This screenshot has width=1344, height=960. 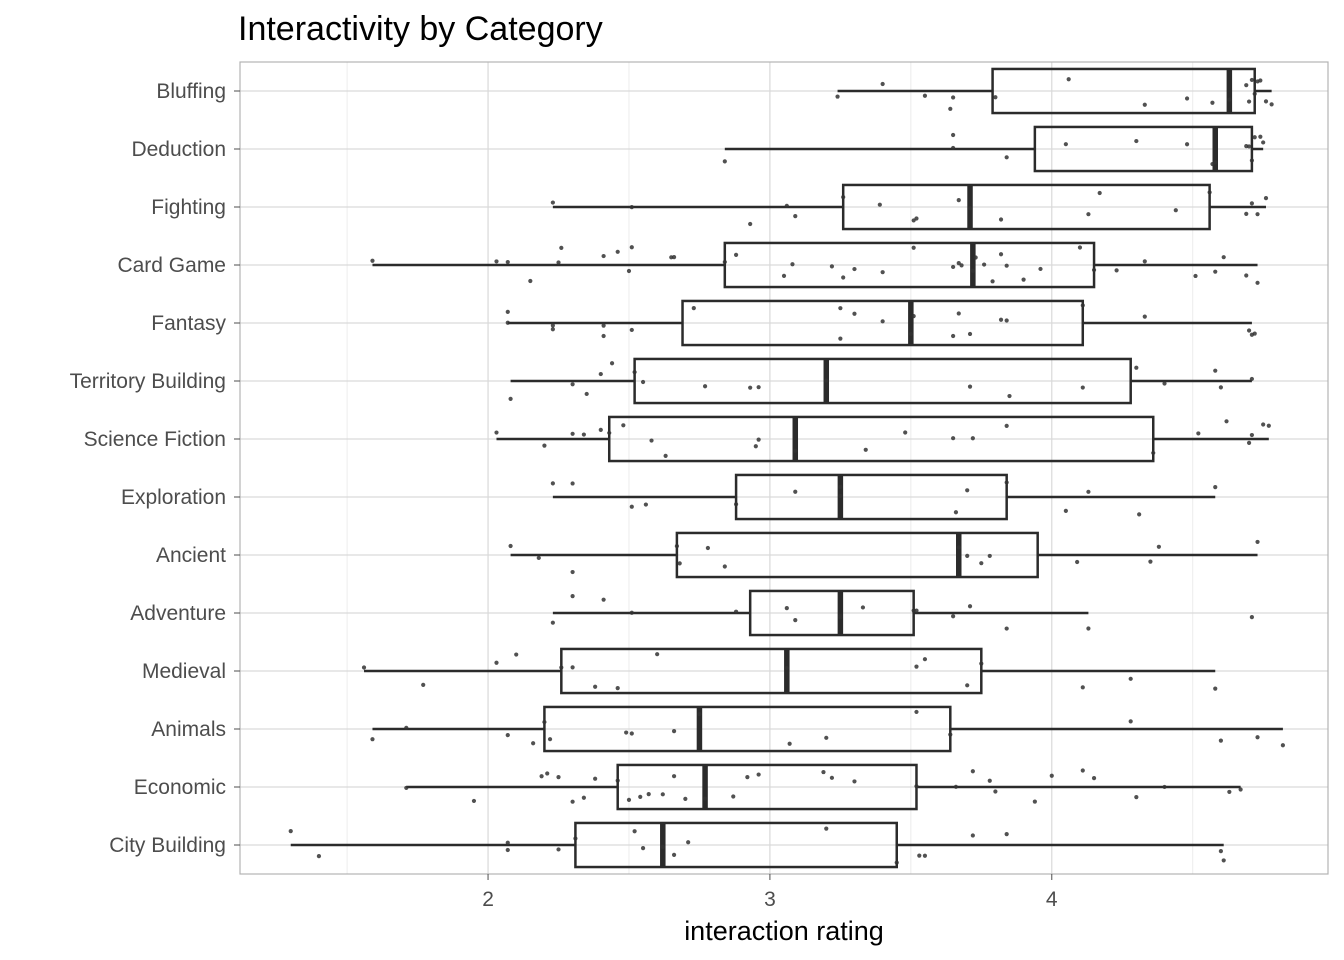 I want to click on category-label: Bluffing, so click(x=191, y=91).